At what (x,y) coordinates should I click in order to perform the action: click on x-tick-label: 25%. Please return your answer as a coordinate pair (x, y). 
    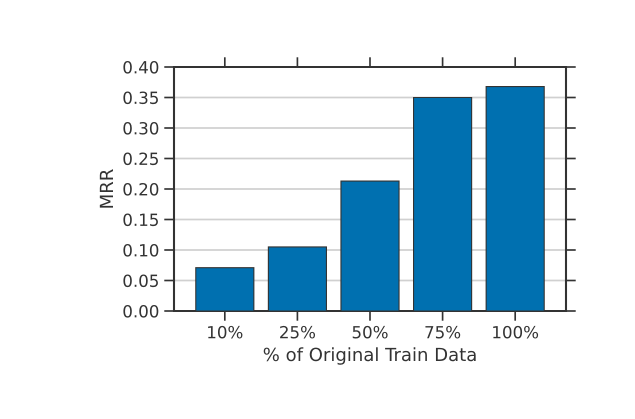
    Looking at the image, I should click on (298, 332).